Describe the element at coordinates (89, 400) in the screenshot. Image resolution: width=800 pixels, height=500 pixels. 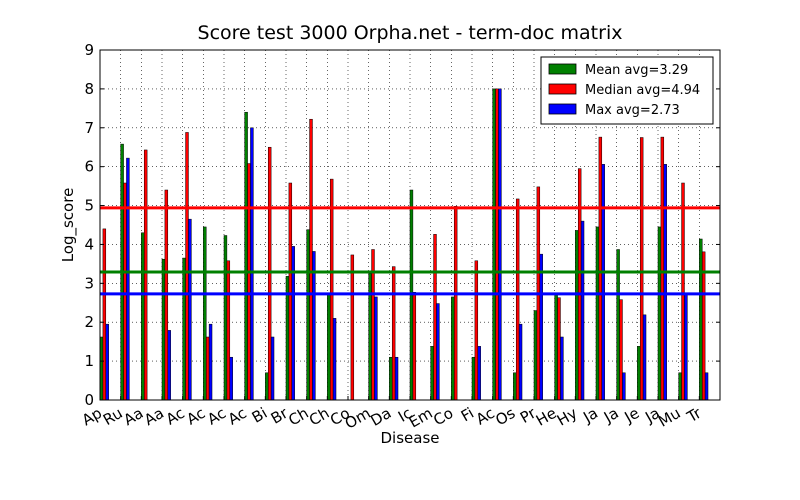
I see `y-tick-label: 0` at that location.